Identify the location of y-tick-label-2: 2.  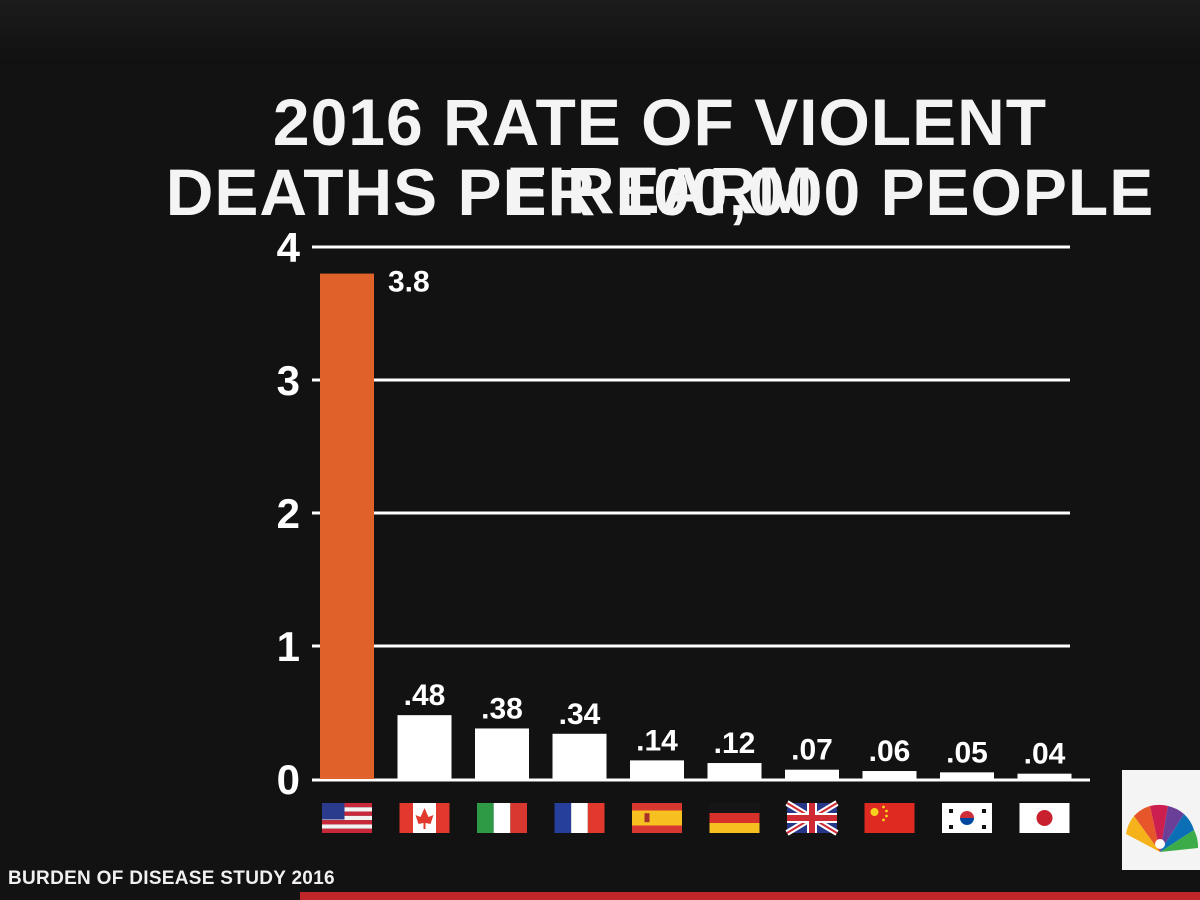
(288, 513).